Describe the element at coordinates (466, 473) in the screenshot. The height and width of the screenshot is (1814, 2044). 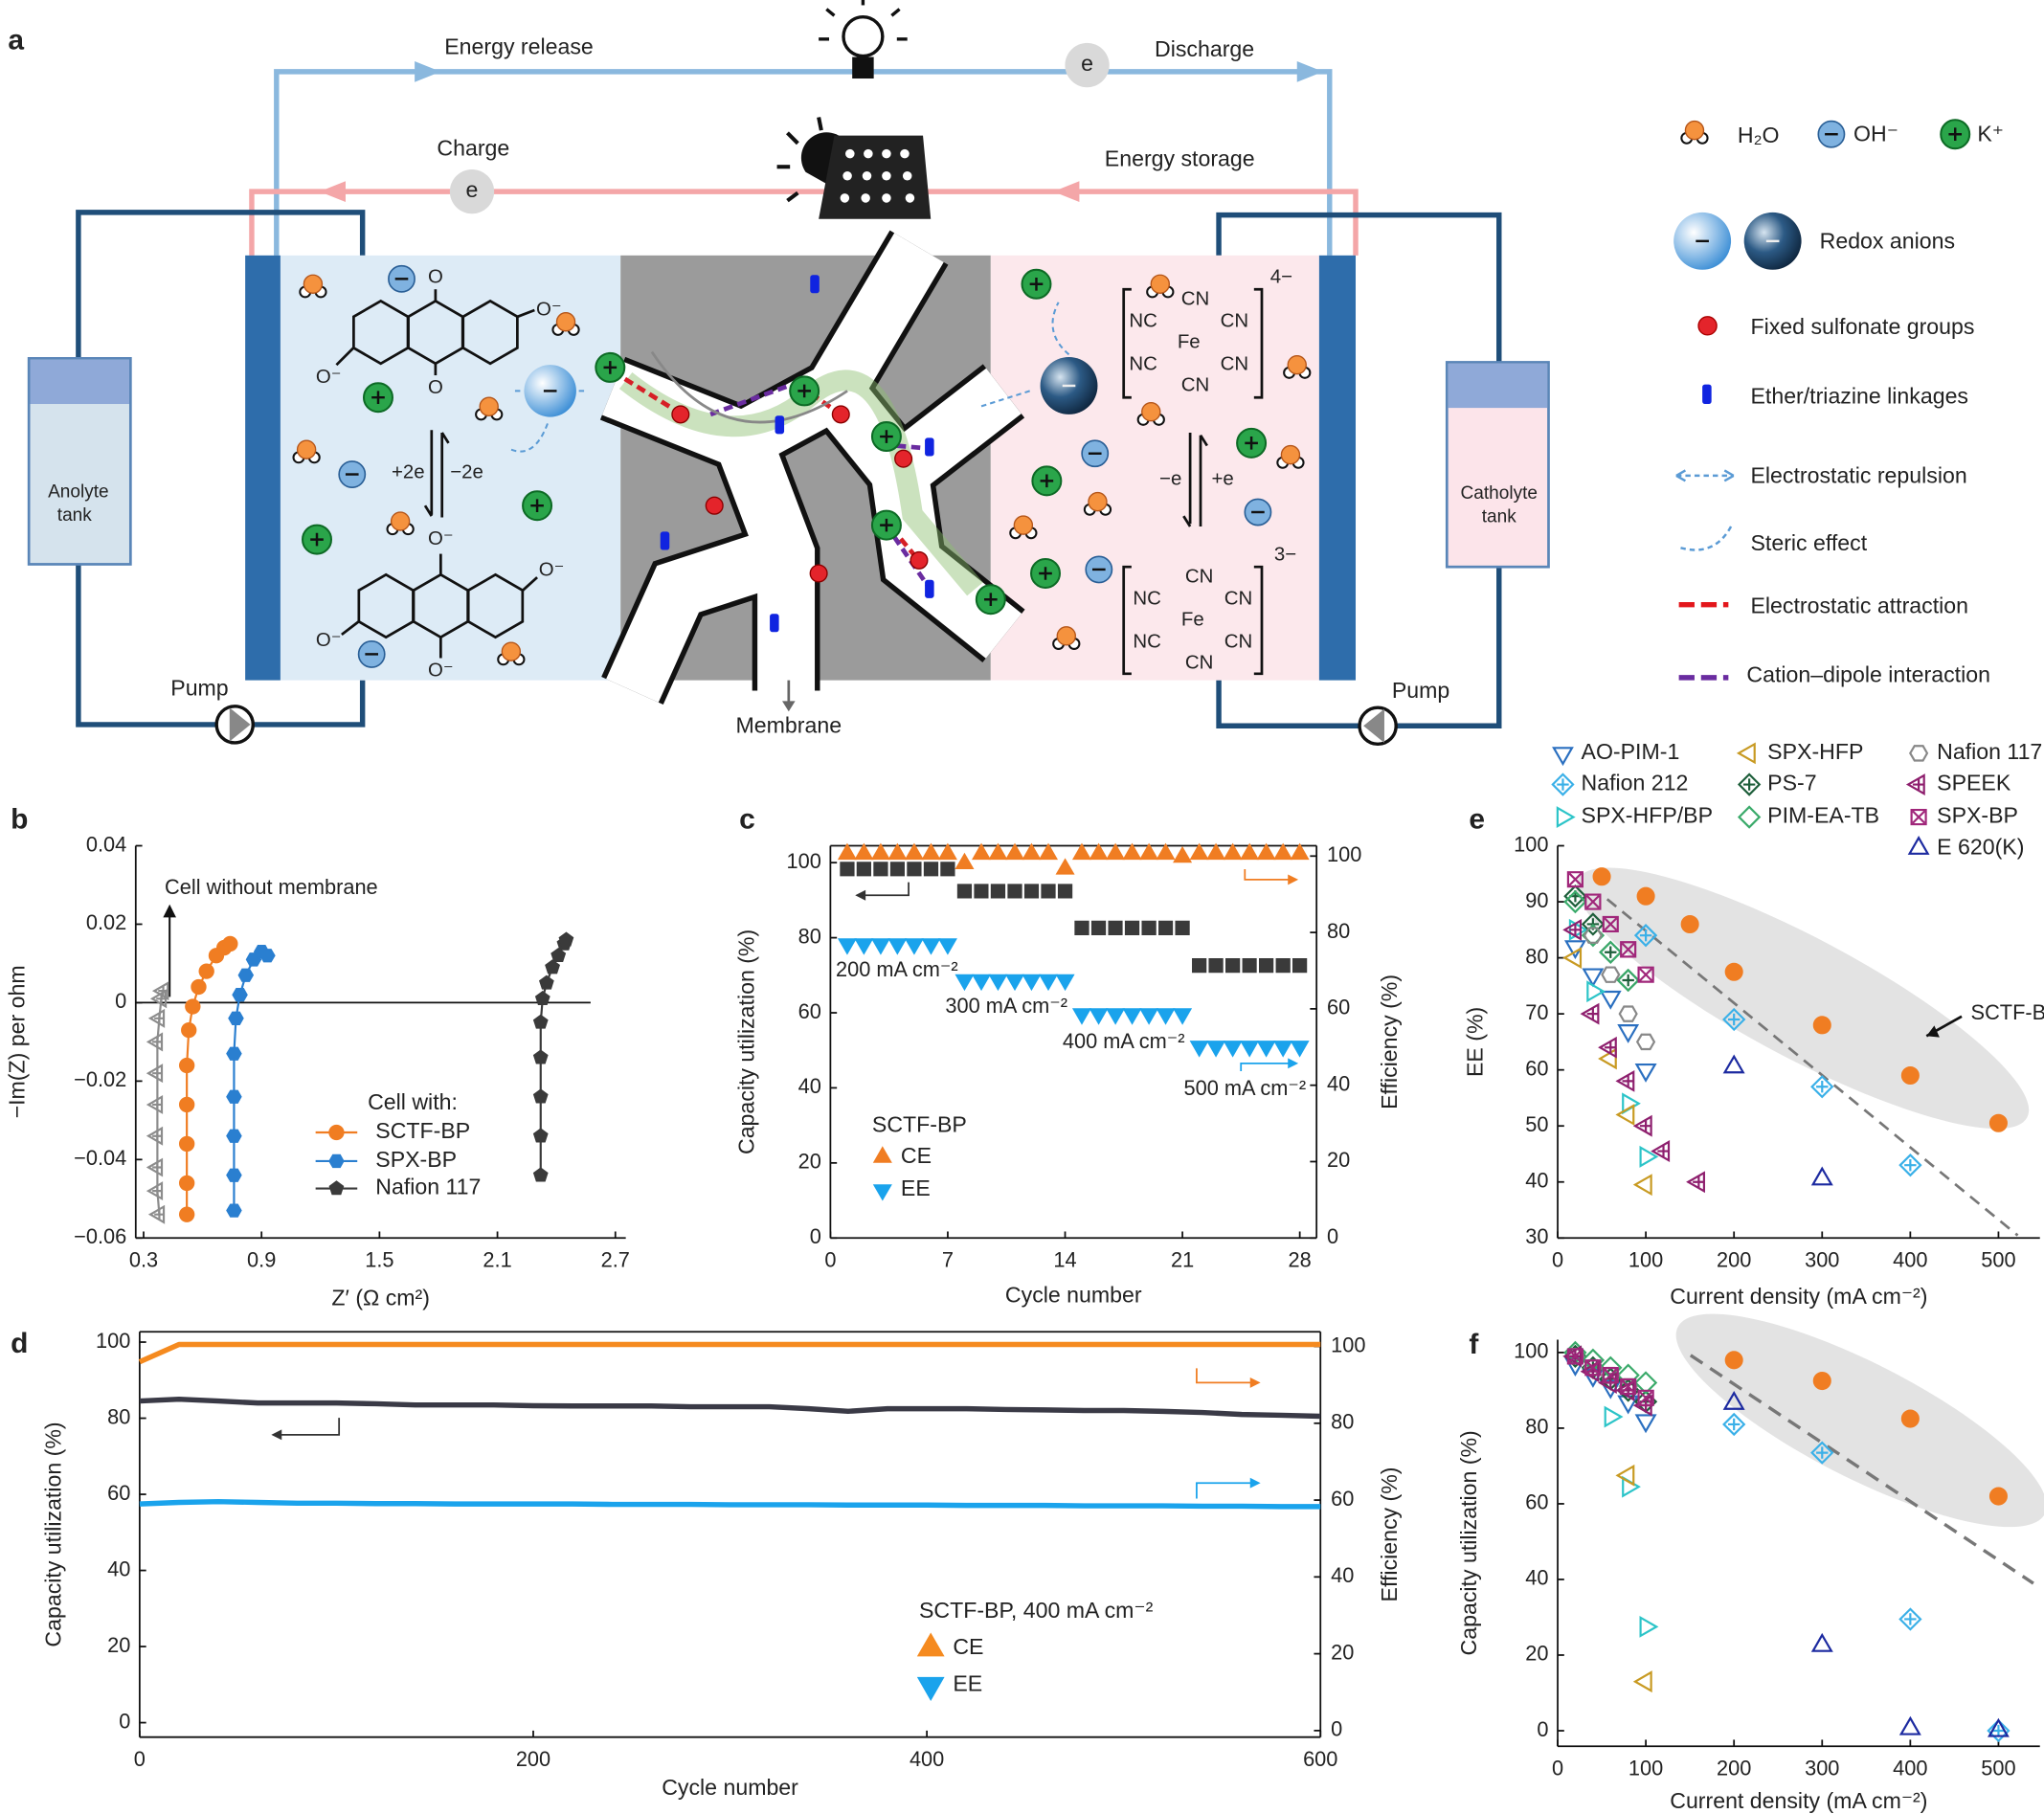
I see `label: −2e` at that location.